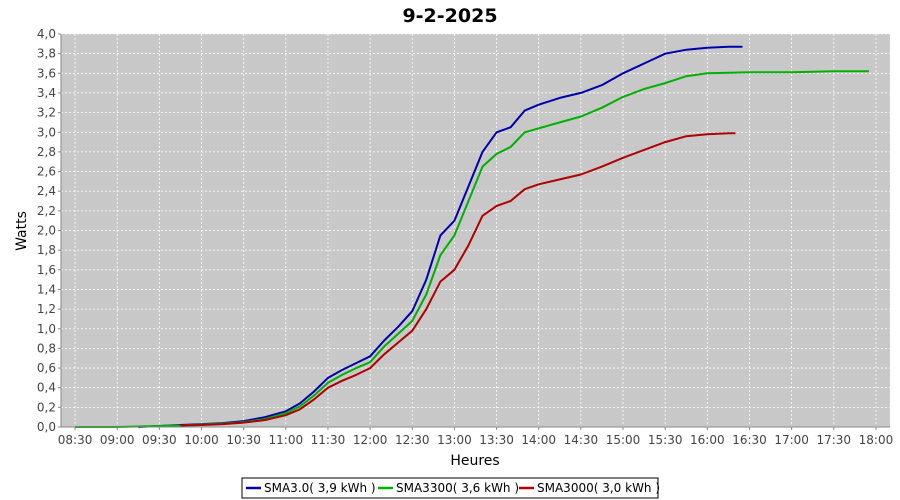  I want to click on y-tick-label: 0,8, so click(46, 348).